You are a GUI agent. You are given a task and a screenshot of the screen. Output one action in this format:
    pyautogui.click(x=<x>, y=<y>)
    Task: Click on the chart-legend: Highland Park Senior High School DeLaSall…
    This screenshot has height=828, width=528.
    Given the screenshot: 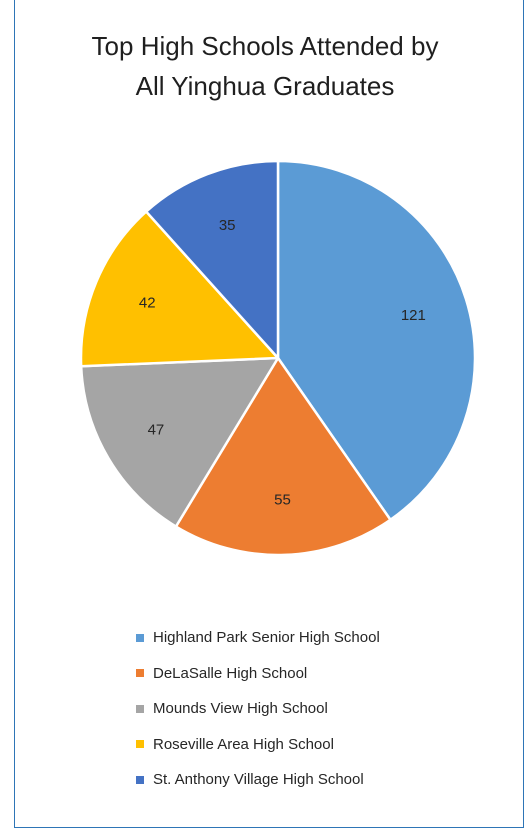 What is the action you would take?
    pyautogui.click(x=258, y=709)
    